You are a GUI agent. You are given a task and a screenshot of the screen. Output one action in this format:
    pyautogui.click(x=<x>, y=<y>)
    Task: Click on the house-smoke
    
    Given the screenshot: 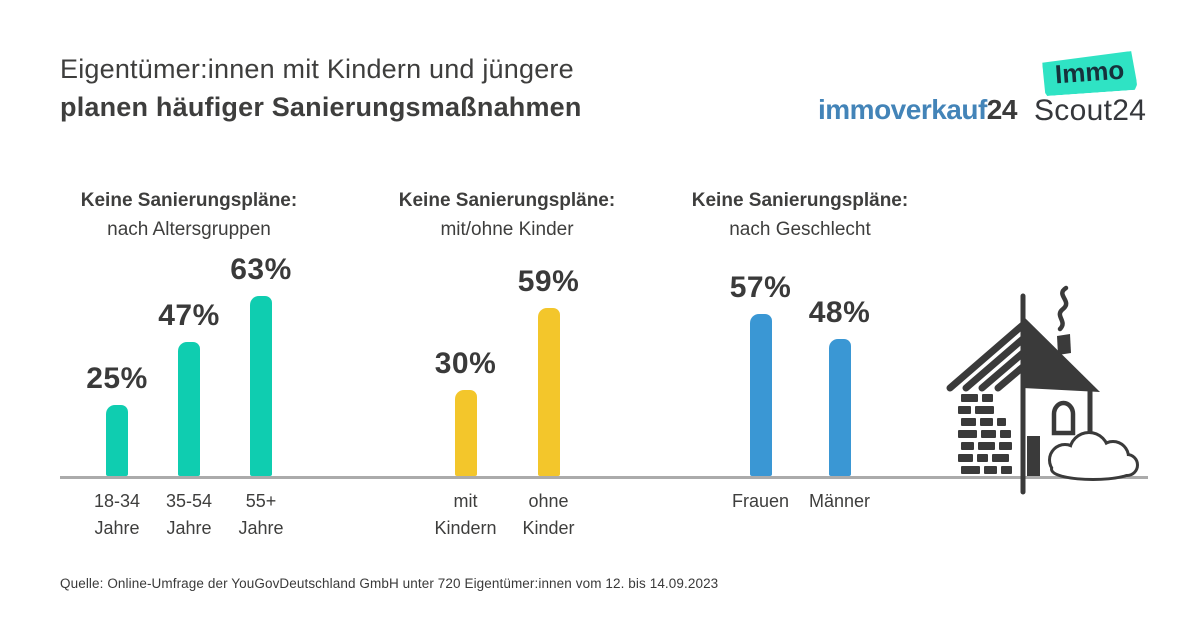 What is the action you would take?
    pyautogui.click(x=1063, y=308)
    